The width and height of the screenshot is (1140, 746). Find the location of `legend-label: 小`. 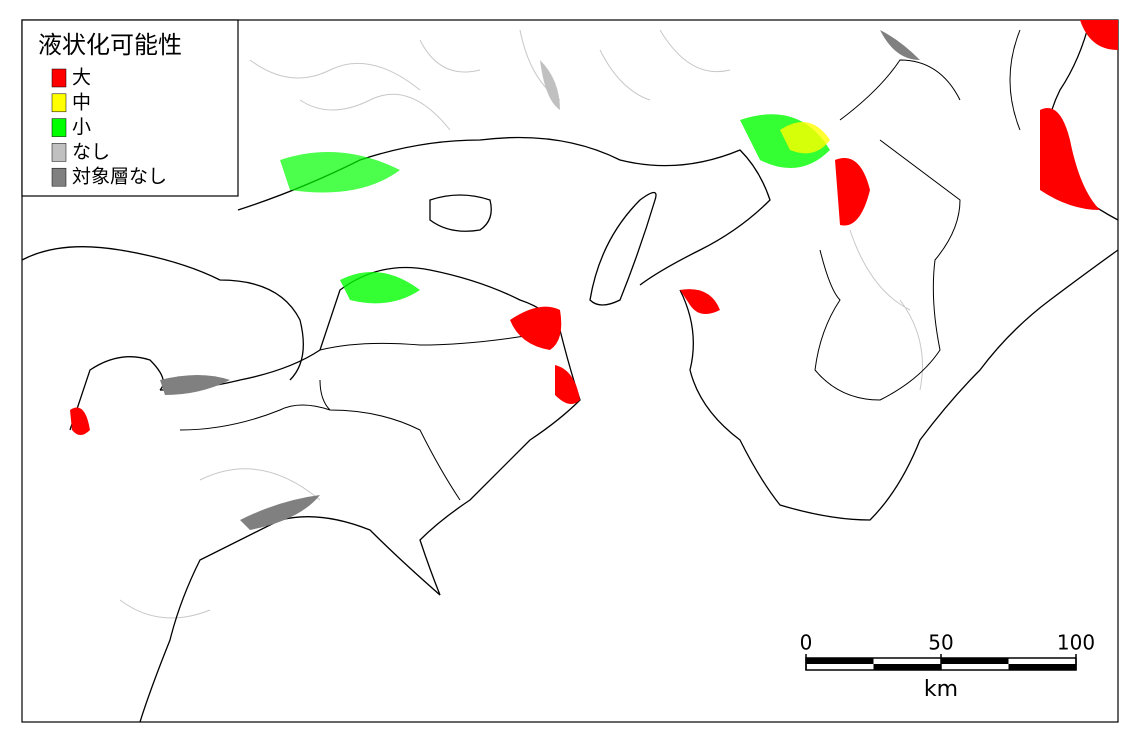

legend-label: 小 is located at coordinates (81, 127).